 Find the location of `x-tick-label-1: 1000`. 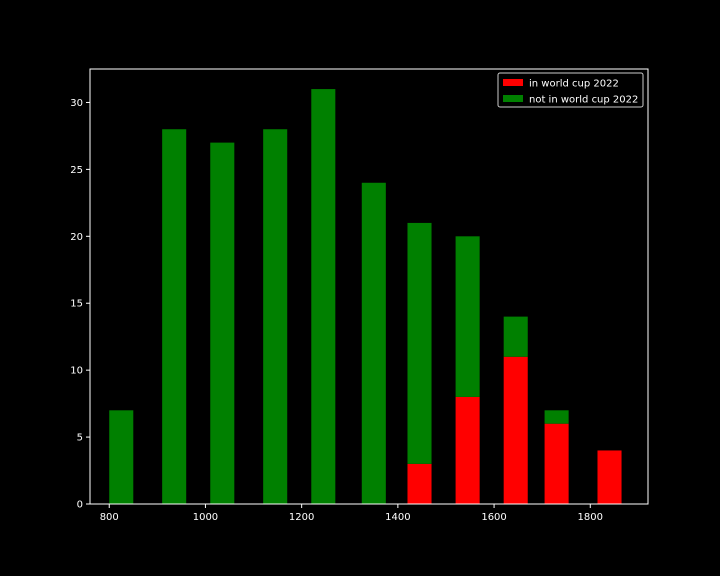

x-tick-label-1: 1000 is located at coordinates (205, 517).